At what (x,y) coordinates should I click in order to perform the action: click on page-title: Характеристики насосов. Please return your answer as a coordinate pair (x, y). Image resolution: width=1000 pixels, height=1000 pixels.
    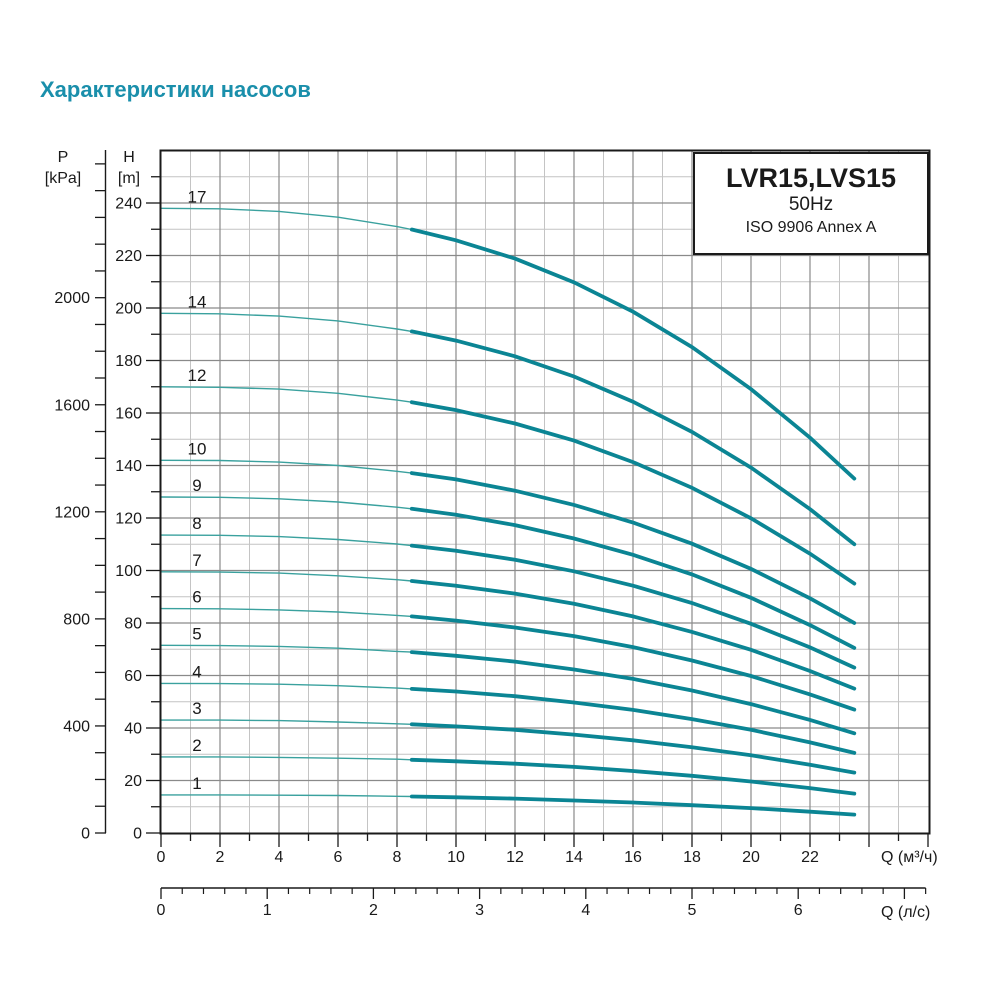
    Looking at the image, I should click on (175, 89).